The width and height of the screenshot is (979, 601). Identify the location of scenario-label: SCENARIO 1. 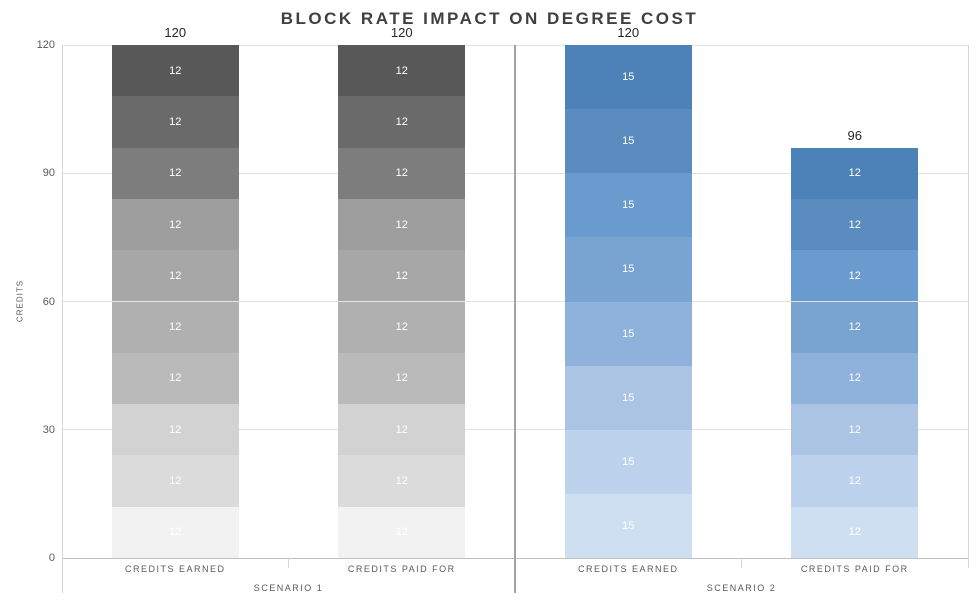
(288, 588).